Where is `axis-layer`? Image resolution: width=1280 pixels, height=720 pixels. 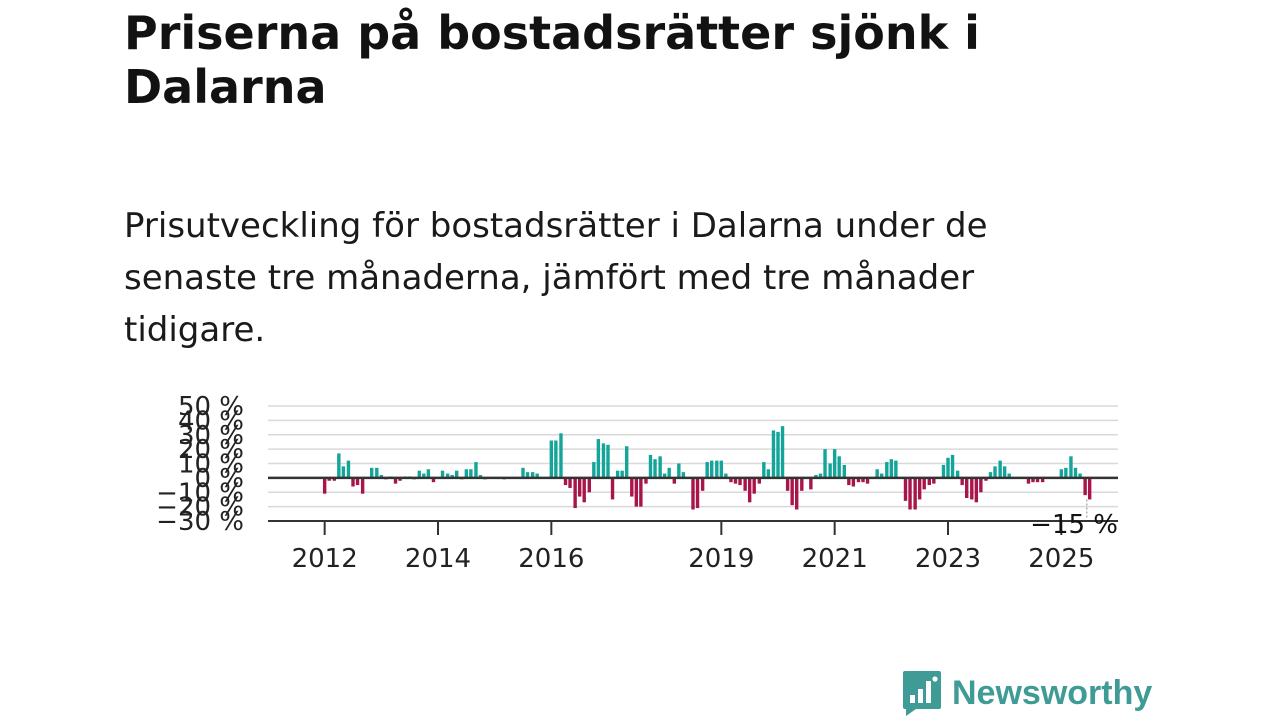
axis-layer is located at coordinates (693, 505).